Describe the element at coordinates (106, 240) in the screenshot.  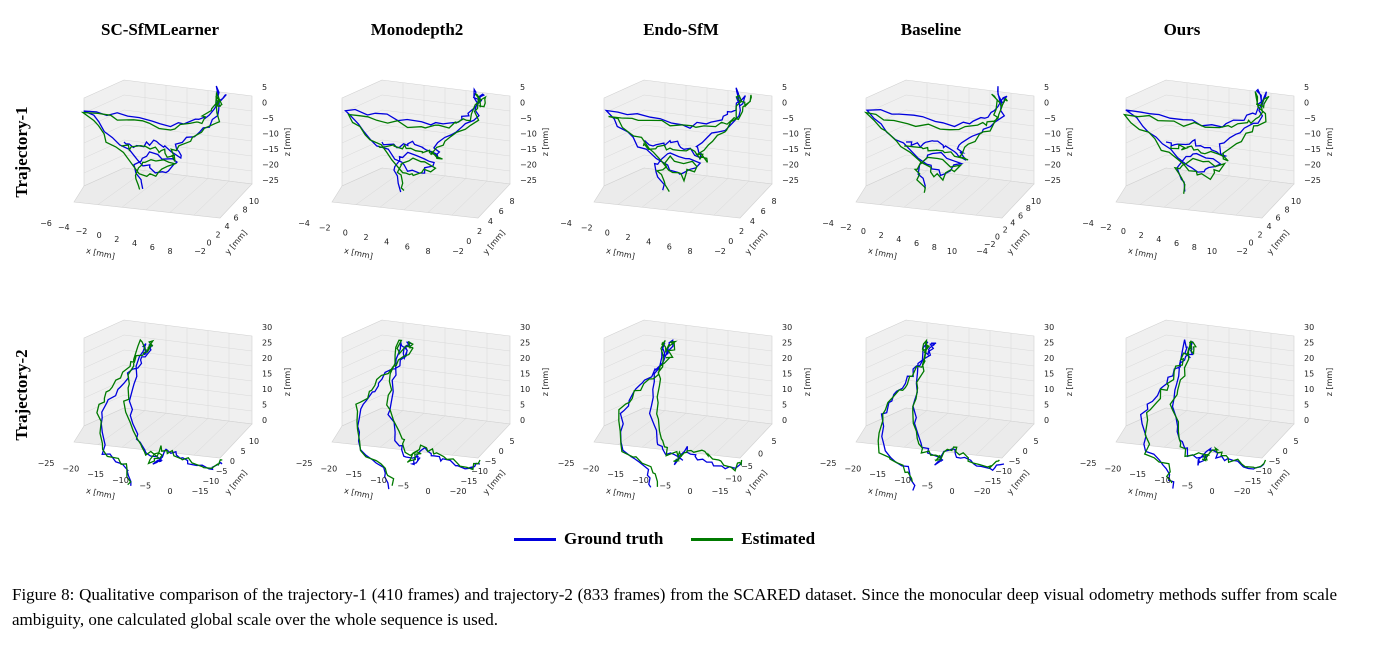
I see `x-axis-ticks: −6 −4 −2 0 2 4 6 8 x [mm]` at that location.